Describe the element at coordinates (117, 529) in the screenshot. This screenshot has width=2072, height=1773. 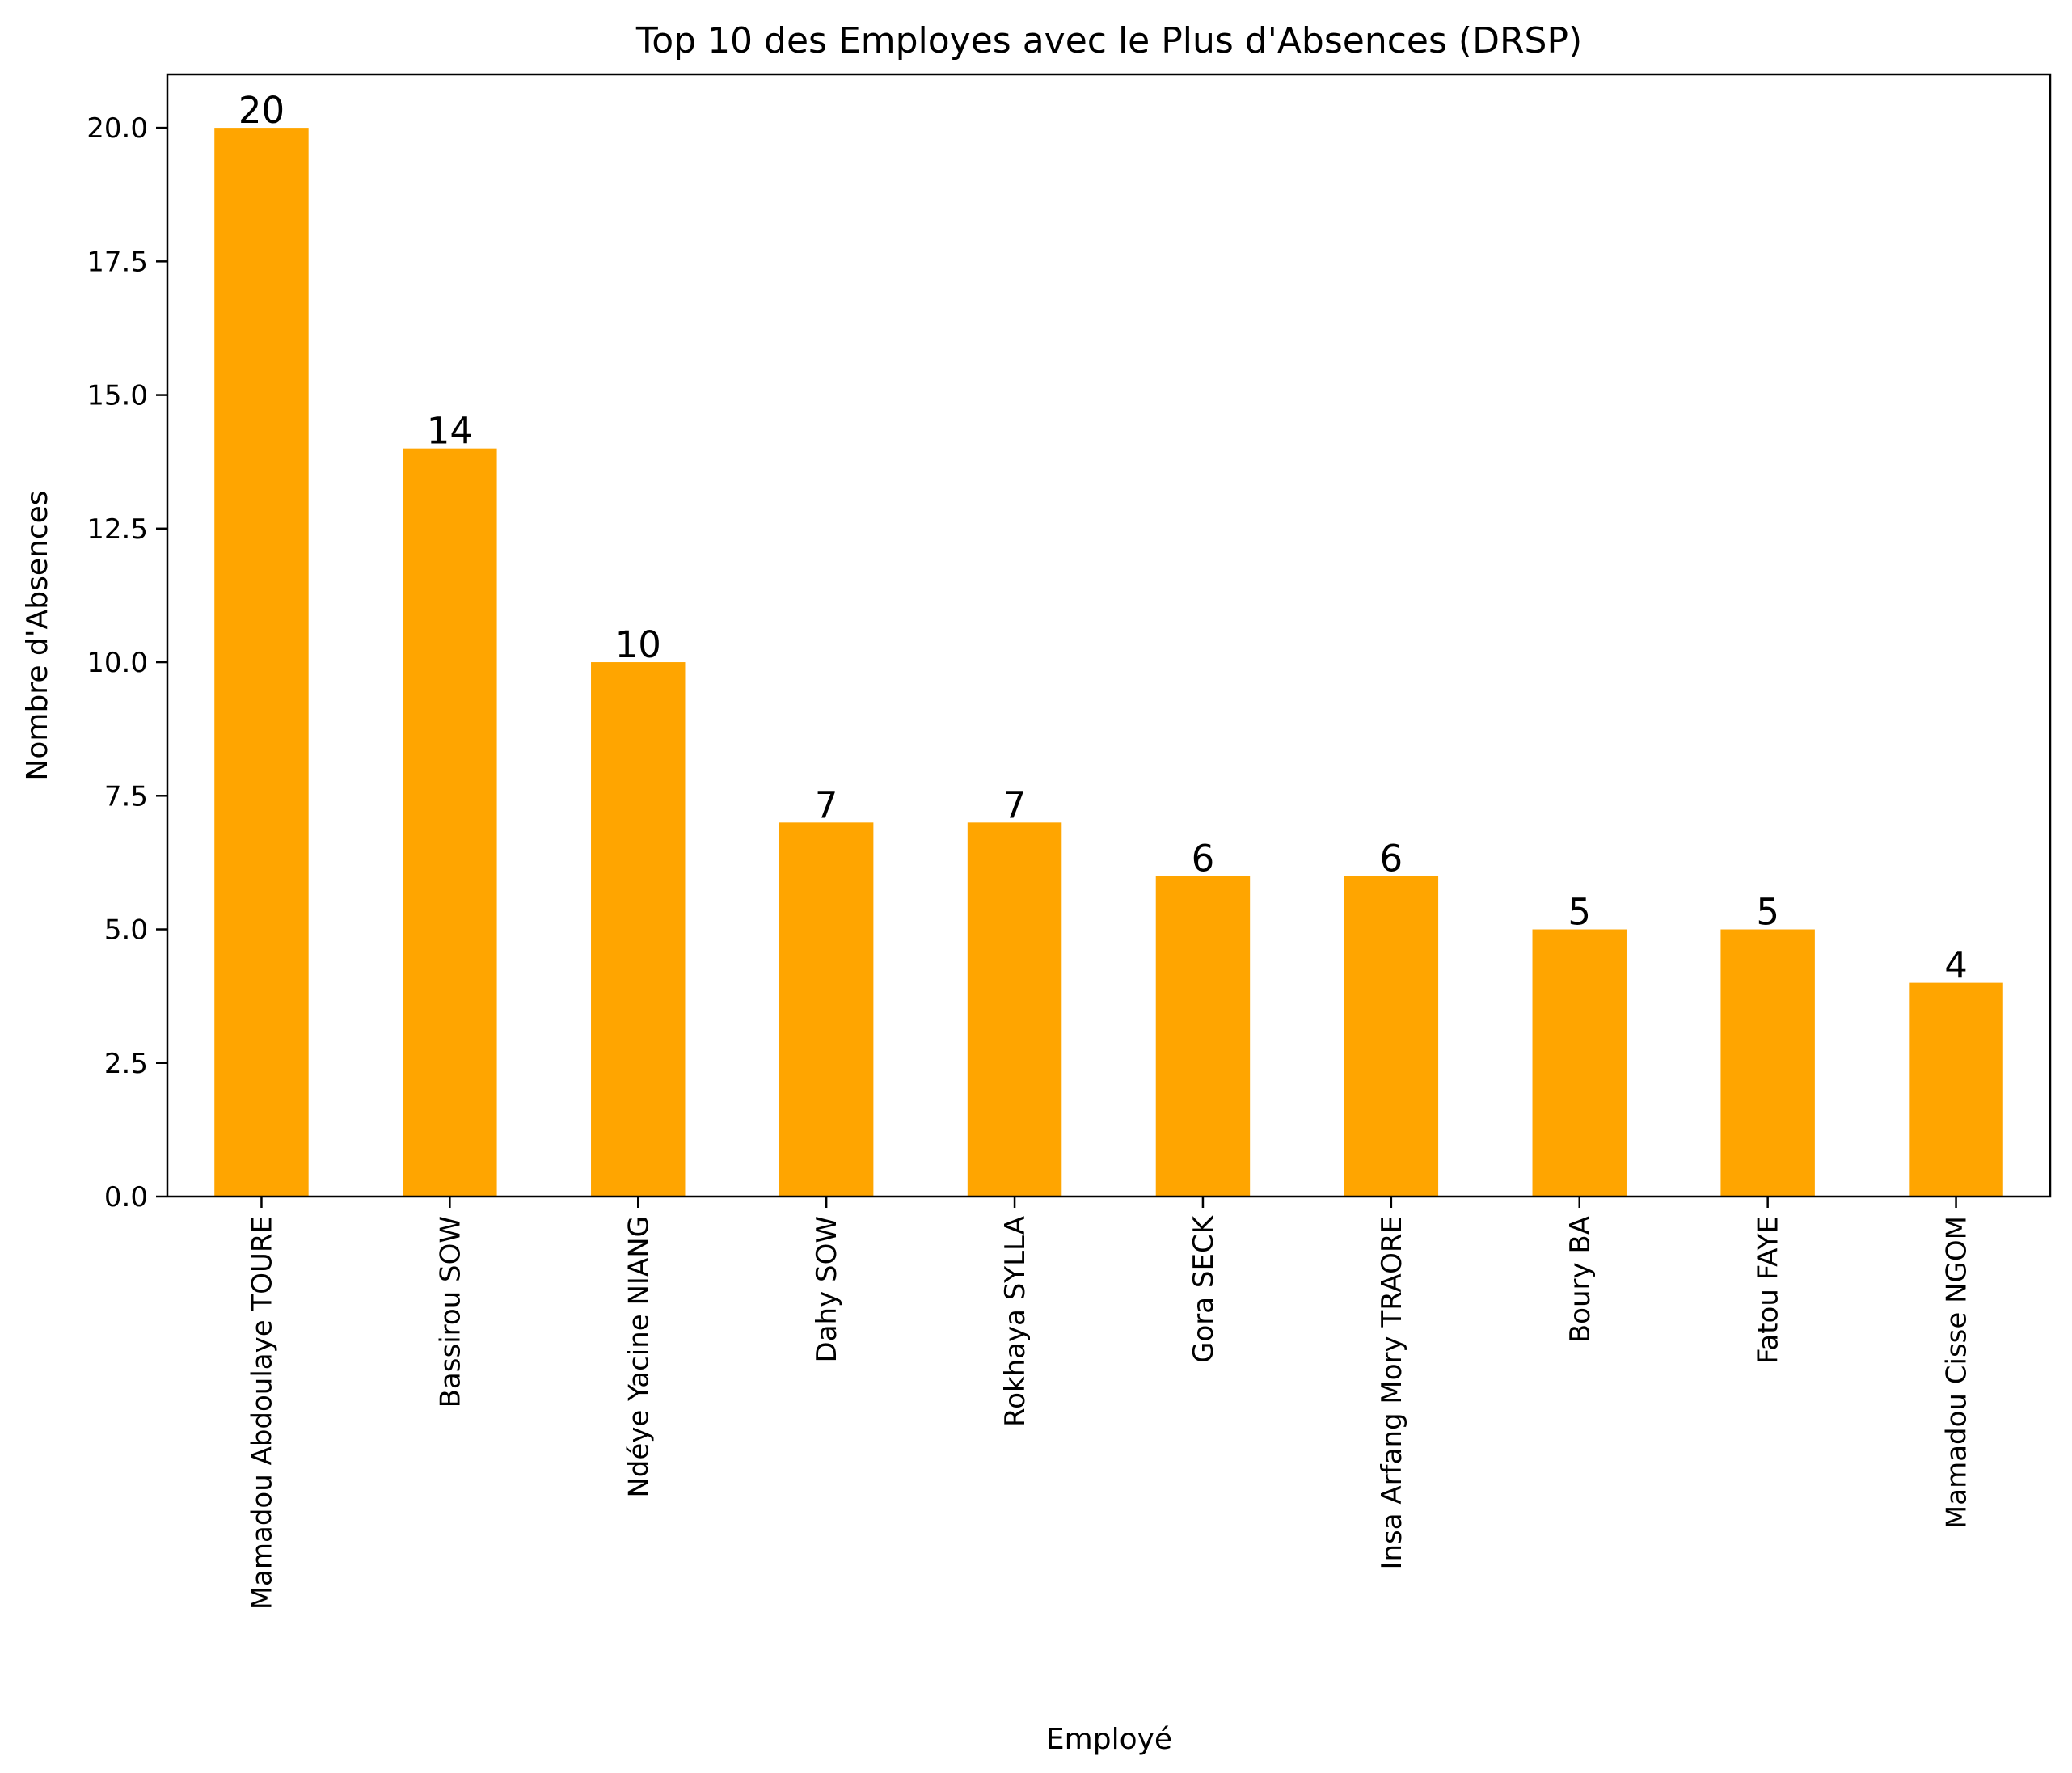
I see `y-tick-label: 12.5` at that location.